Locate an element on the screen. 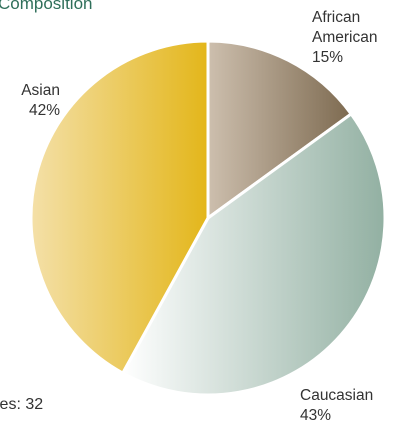 This screenshot has width=397, height=425. slice-label-asian: Asian 42% is located at coordinates (40, 100).